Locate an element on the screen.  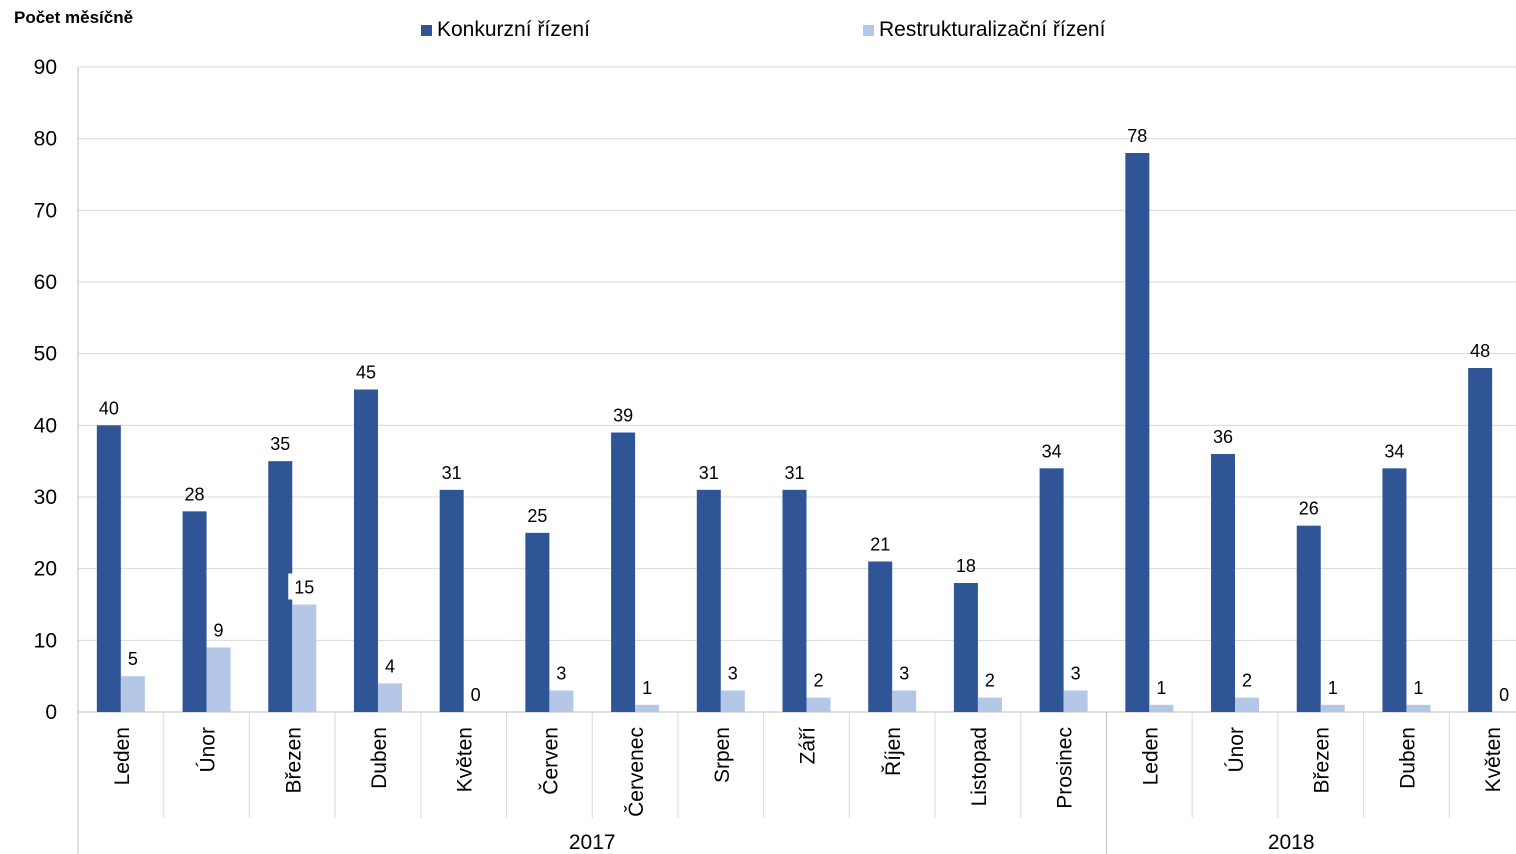
x-tick-label: Červen is located at coordinates (550, 761).